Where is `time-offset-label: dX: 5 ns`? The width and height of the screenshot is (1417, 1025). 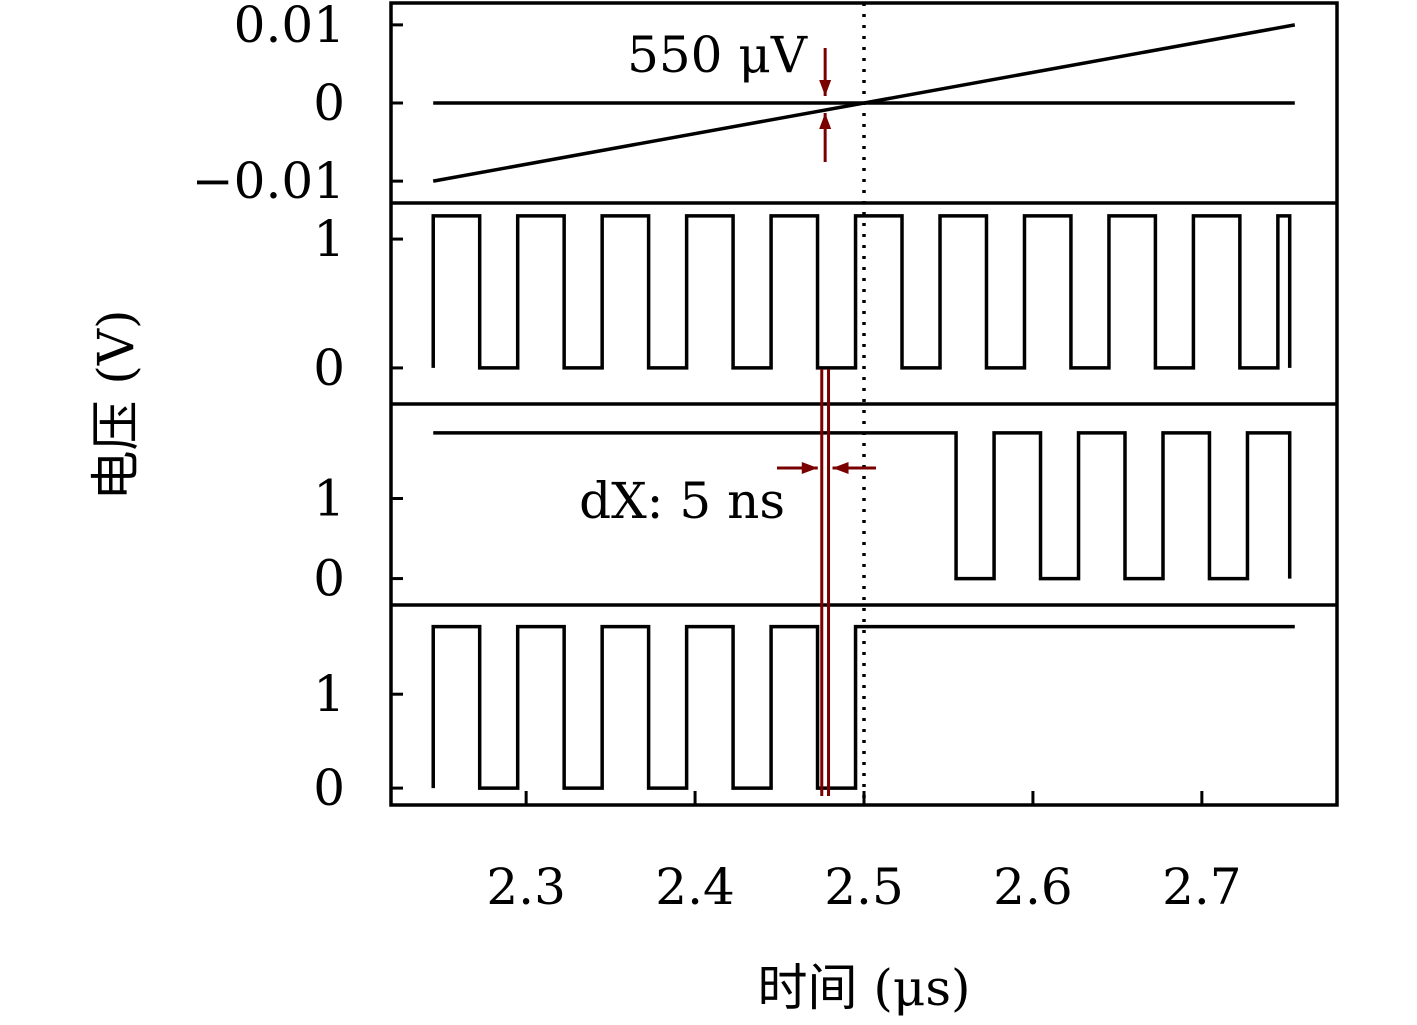 time-offset-label: dX: 5 ns is located at coordinates (682, 501).